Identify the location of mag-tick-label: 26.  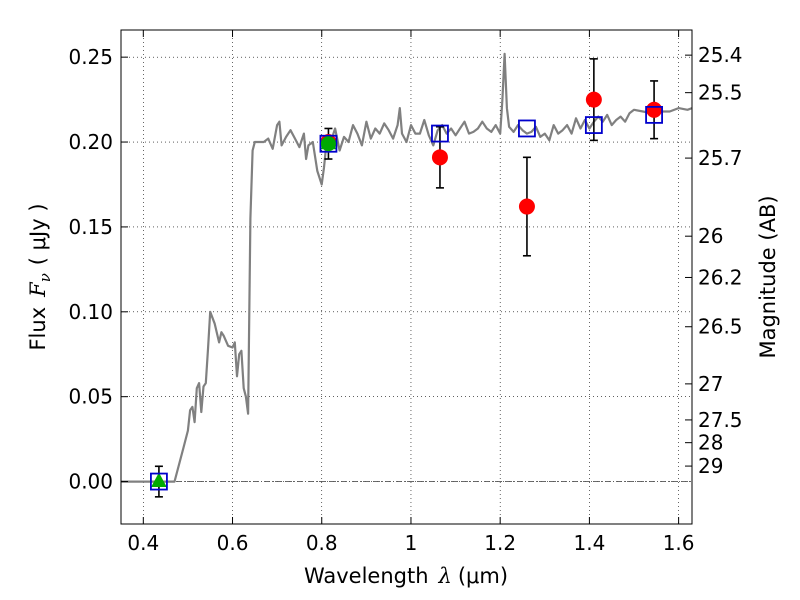
(710, 236).